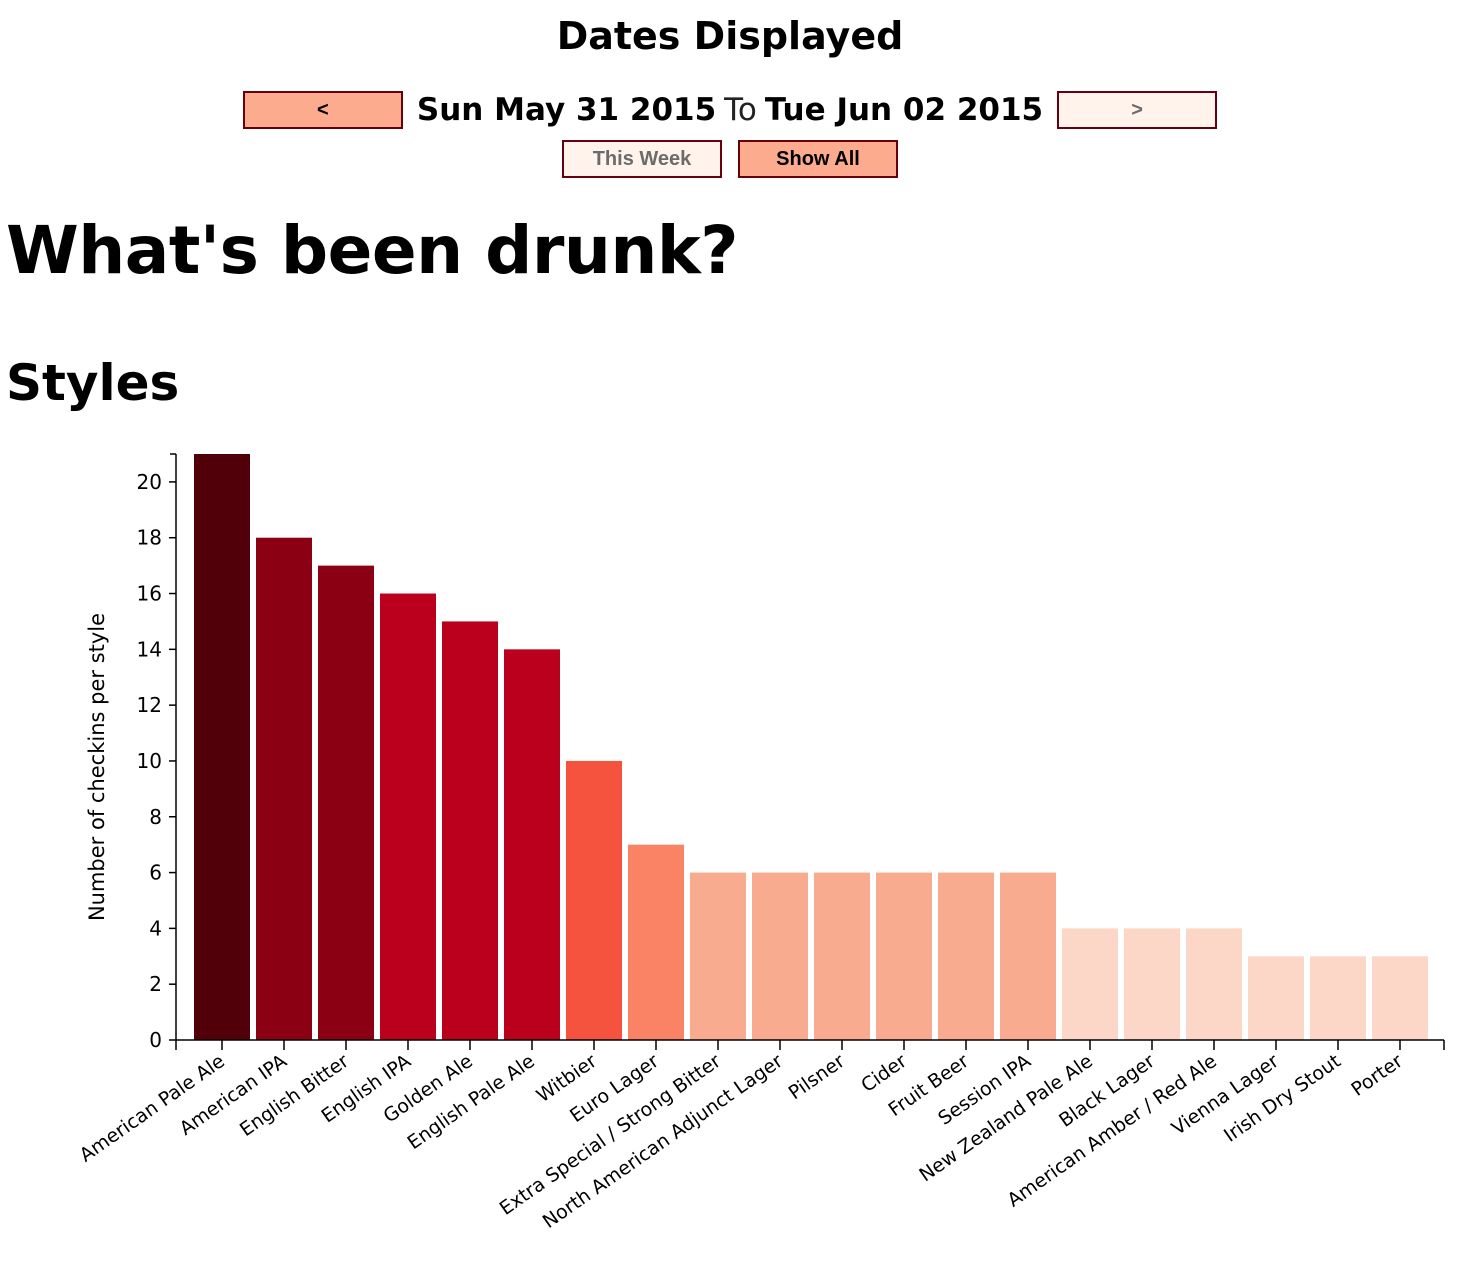 Image resolution: width=1460 pixels, height=1262 pixels. Describe the element at coordinates (149, 705) in the screenshot. I see `y-tick-label: 12` at that location.